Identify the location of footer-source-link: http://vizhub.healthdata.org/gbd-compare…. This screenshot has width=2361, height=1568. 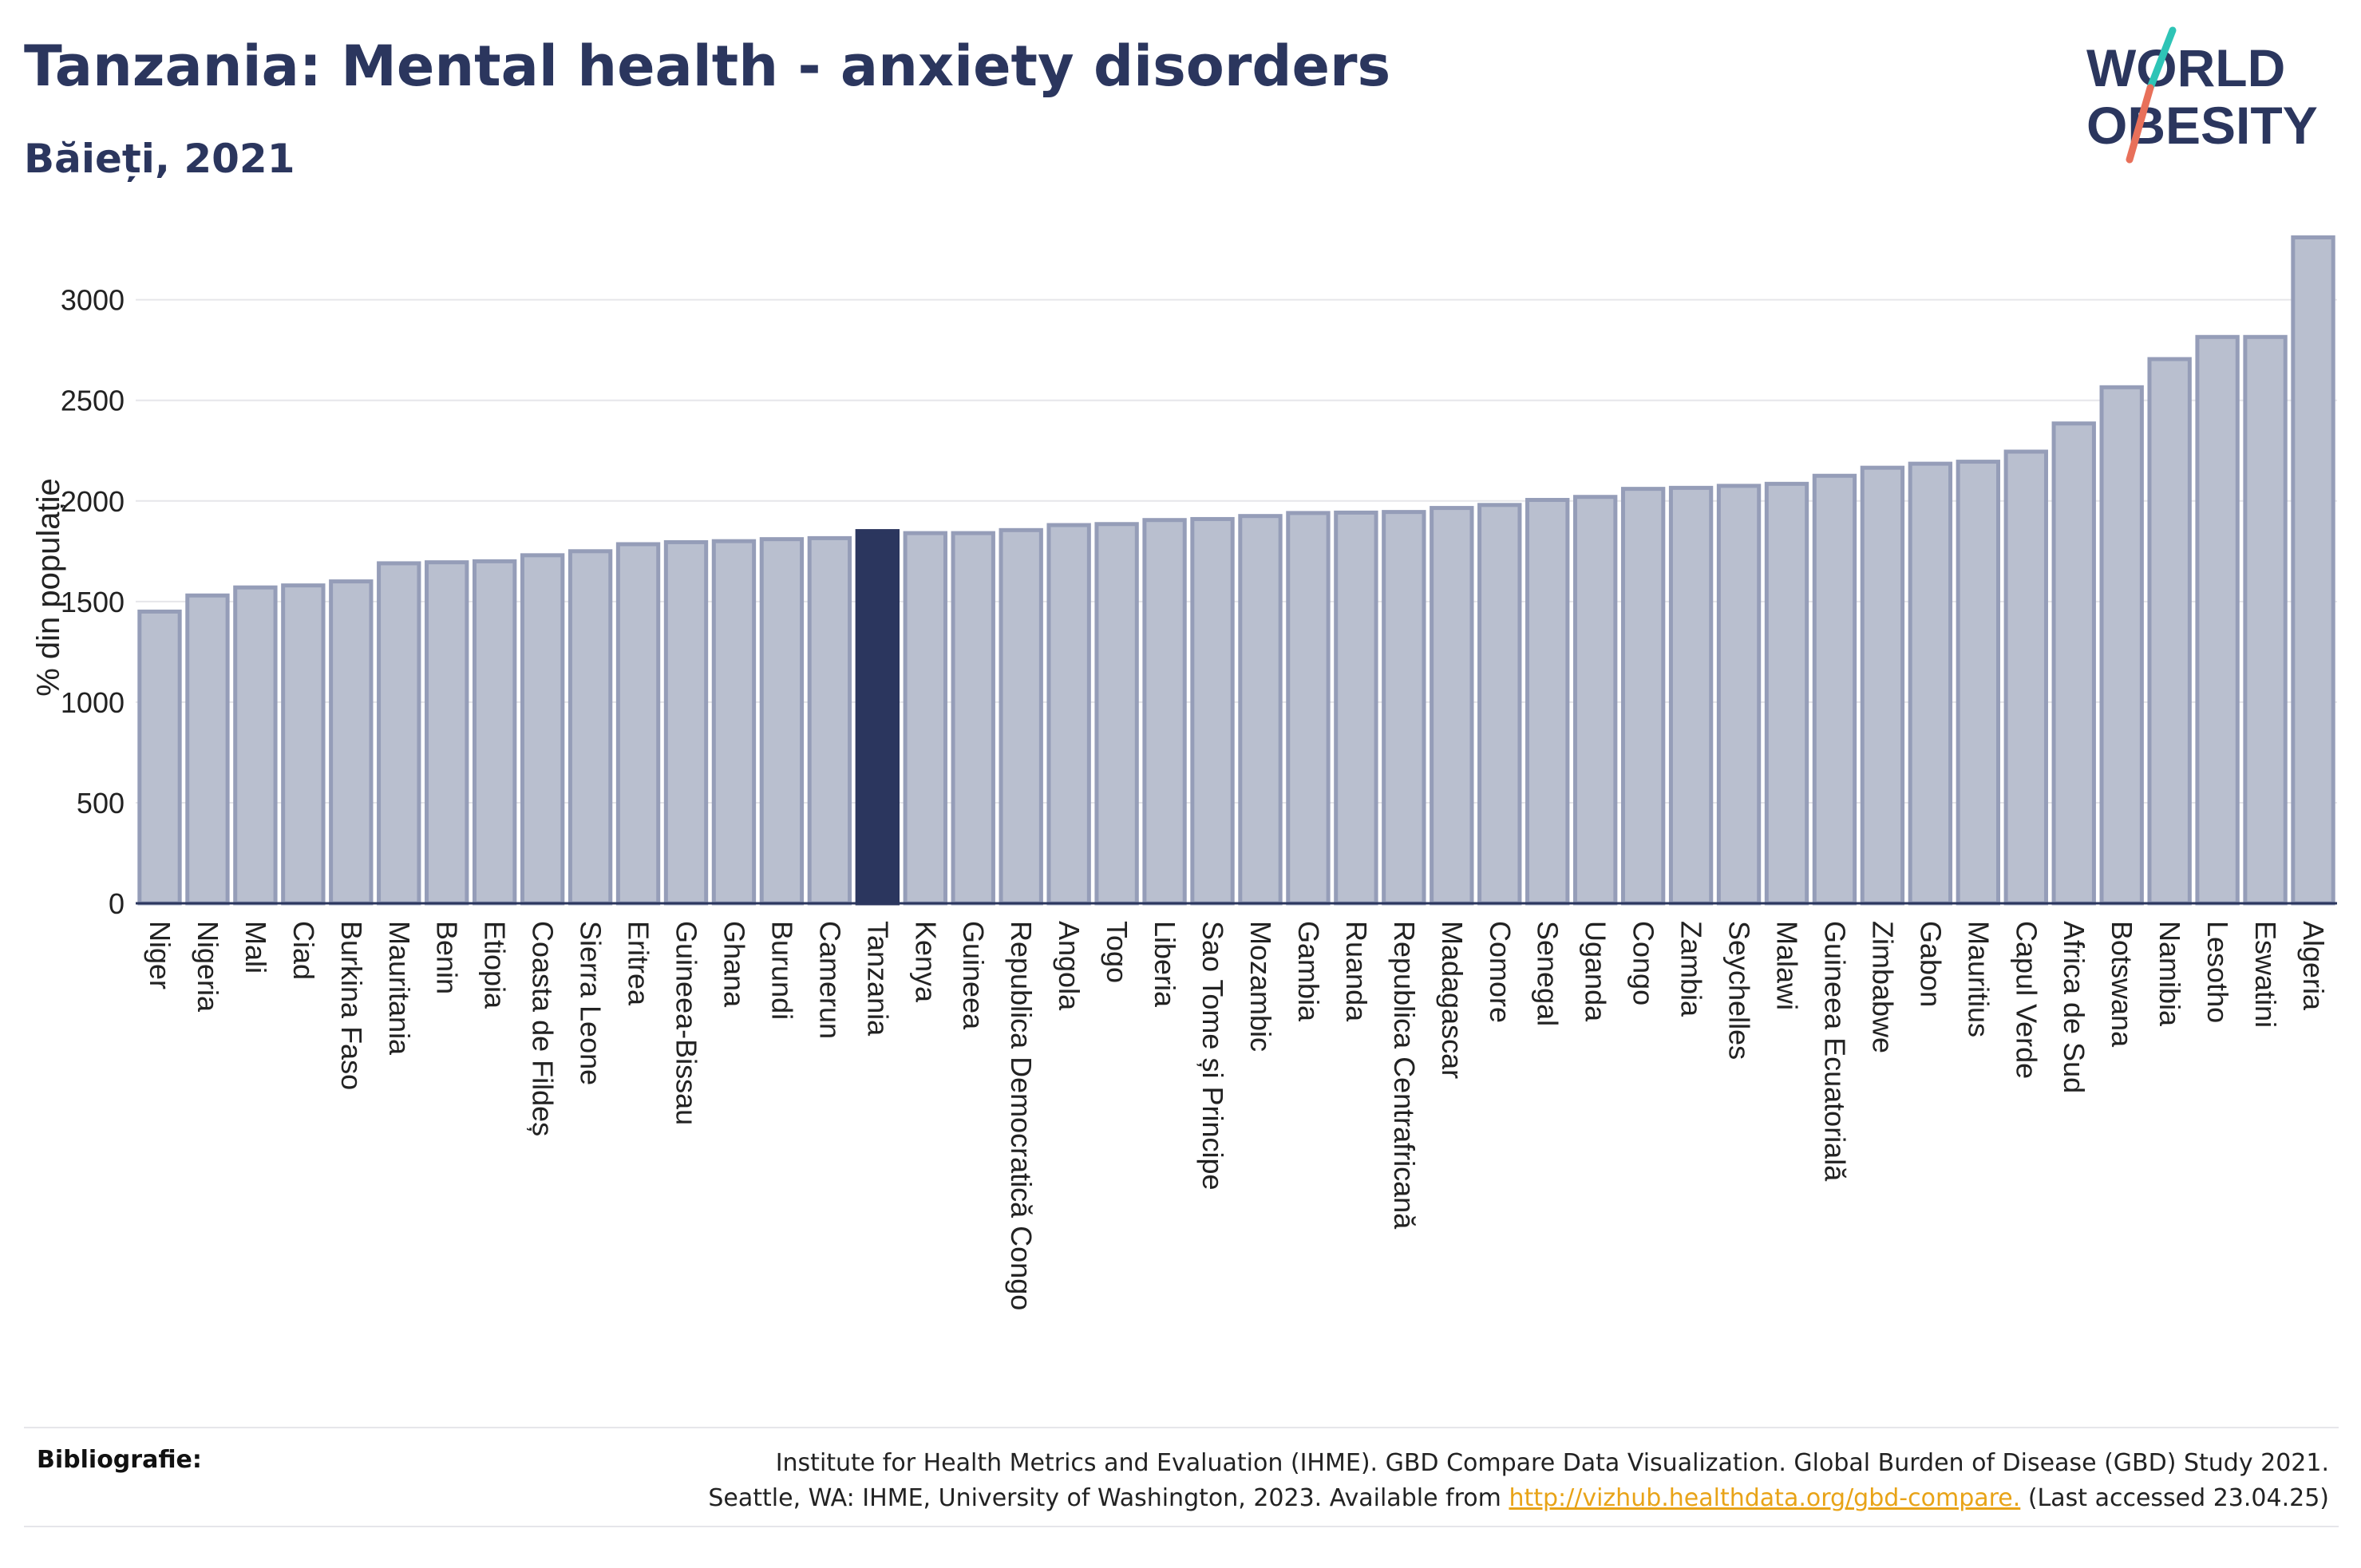
(1765, 1498).